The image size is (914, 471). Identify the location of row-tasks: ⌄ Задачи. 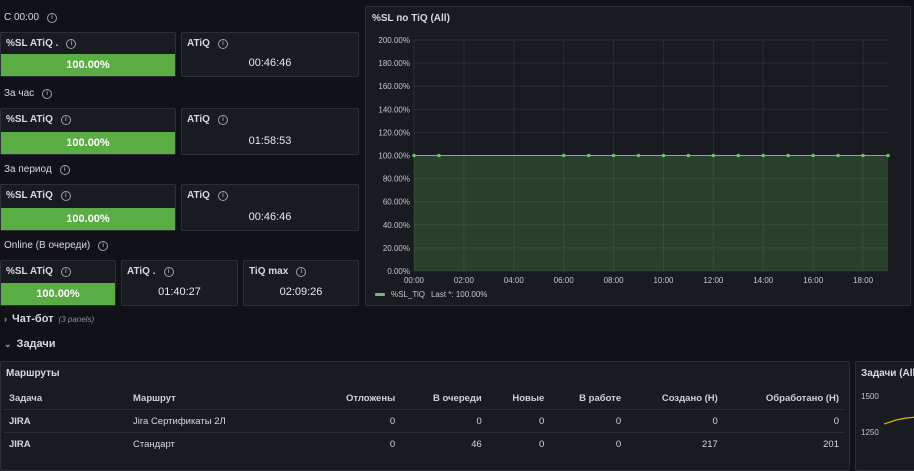
(30, 344).